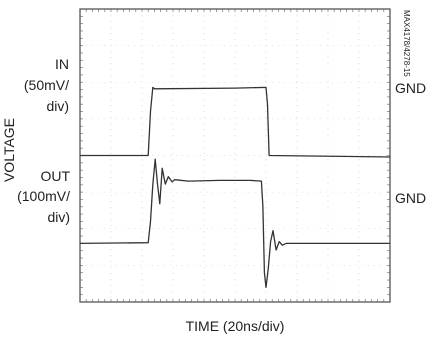  I want to click on in-label-line-2: (50mV/, so click(46, 85).